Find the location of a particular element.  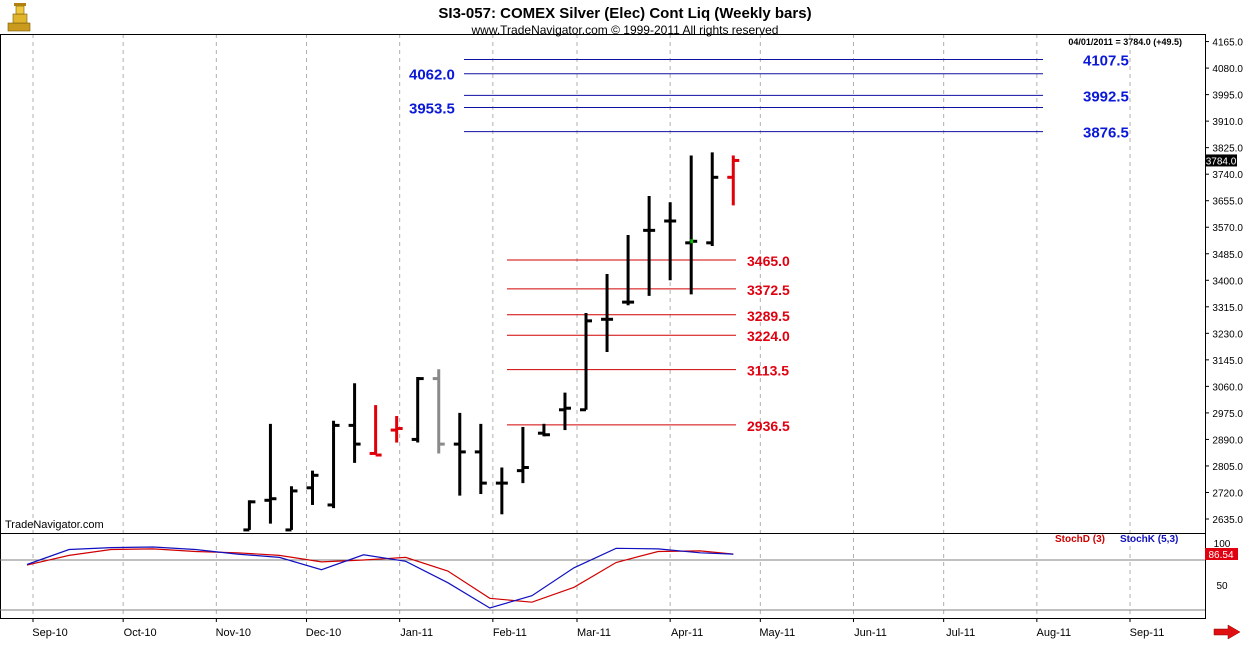

y-tick-label: 2635.0 is located at coordinates (1227, 520).